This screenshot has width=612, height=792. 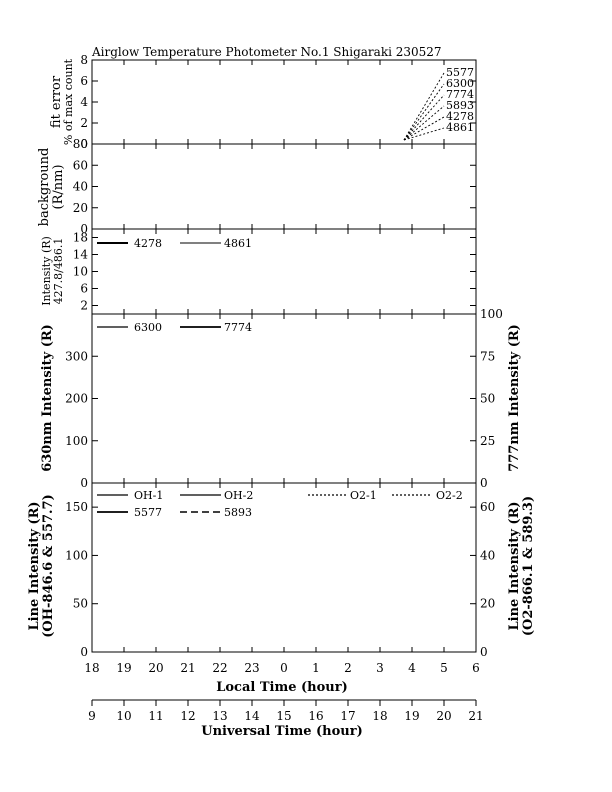 What do you see at coordinates (424, 106) in the screenshot?
I see `legend-fit-leaders` at bounding box center [424, 106].